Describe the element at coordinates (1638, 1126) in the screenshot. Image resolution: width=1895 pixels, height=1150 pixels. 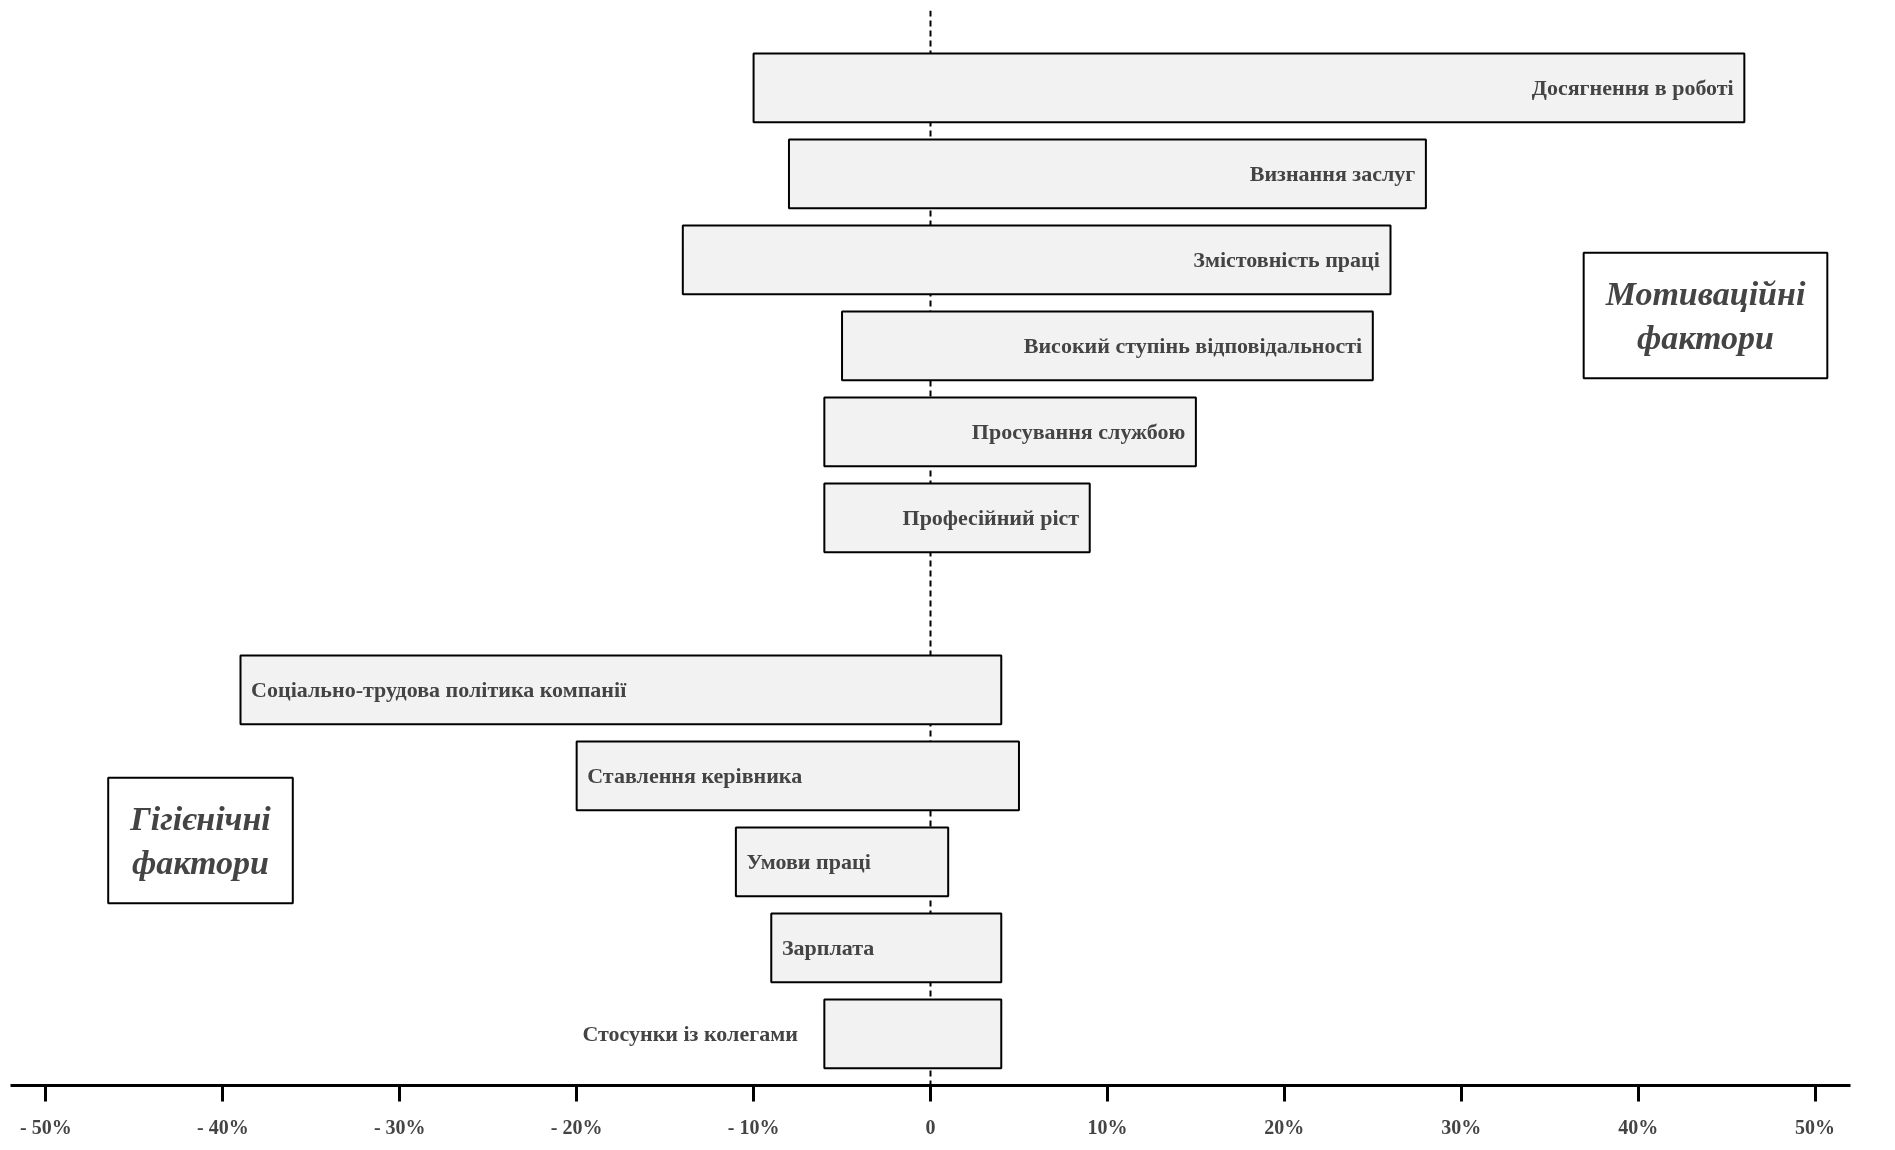
I see `x-tick-label: 40%` at that location.